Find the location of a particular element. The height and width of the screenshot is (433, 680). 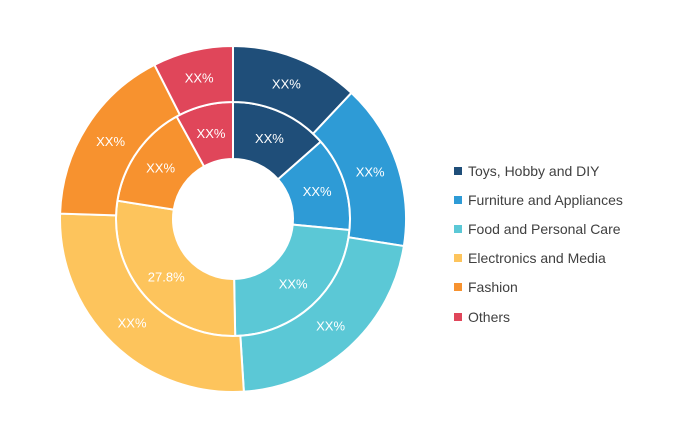

inner-label-toys: XX% is located at coordinates (269, 138).